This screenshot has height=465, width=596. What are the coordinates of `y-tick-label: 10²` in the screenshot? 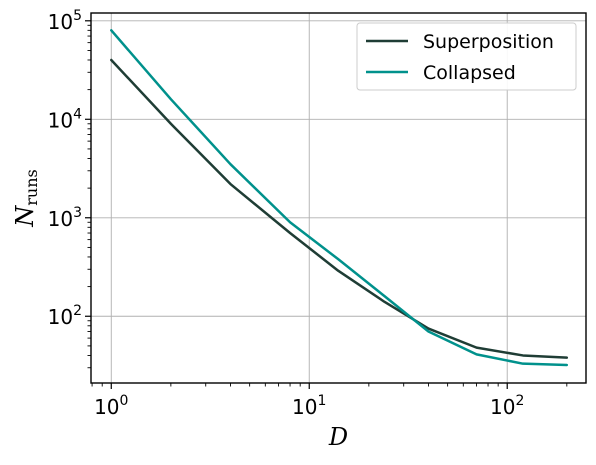 It's located at (65, 316).